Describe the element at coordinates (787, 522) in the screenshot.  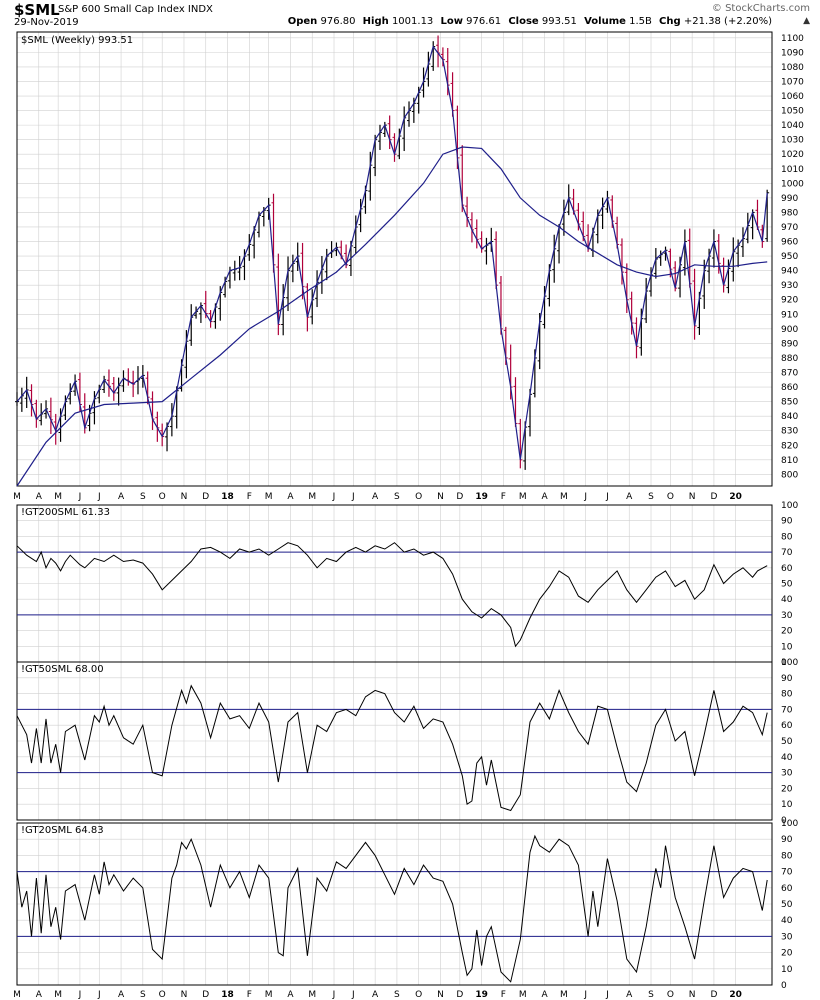
I see `y-tick-label: 90` at that location.